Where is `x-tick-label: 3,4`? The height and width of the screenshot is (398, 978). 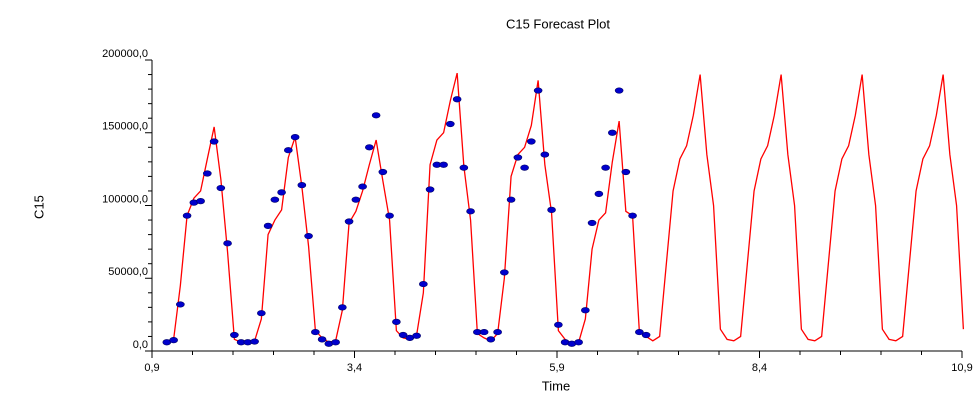 x-tick-label: 3,4 is located at coordinates (354, 368).